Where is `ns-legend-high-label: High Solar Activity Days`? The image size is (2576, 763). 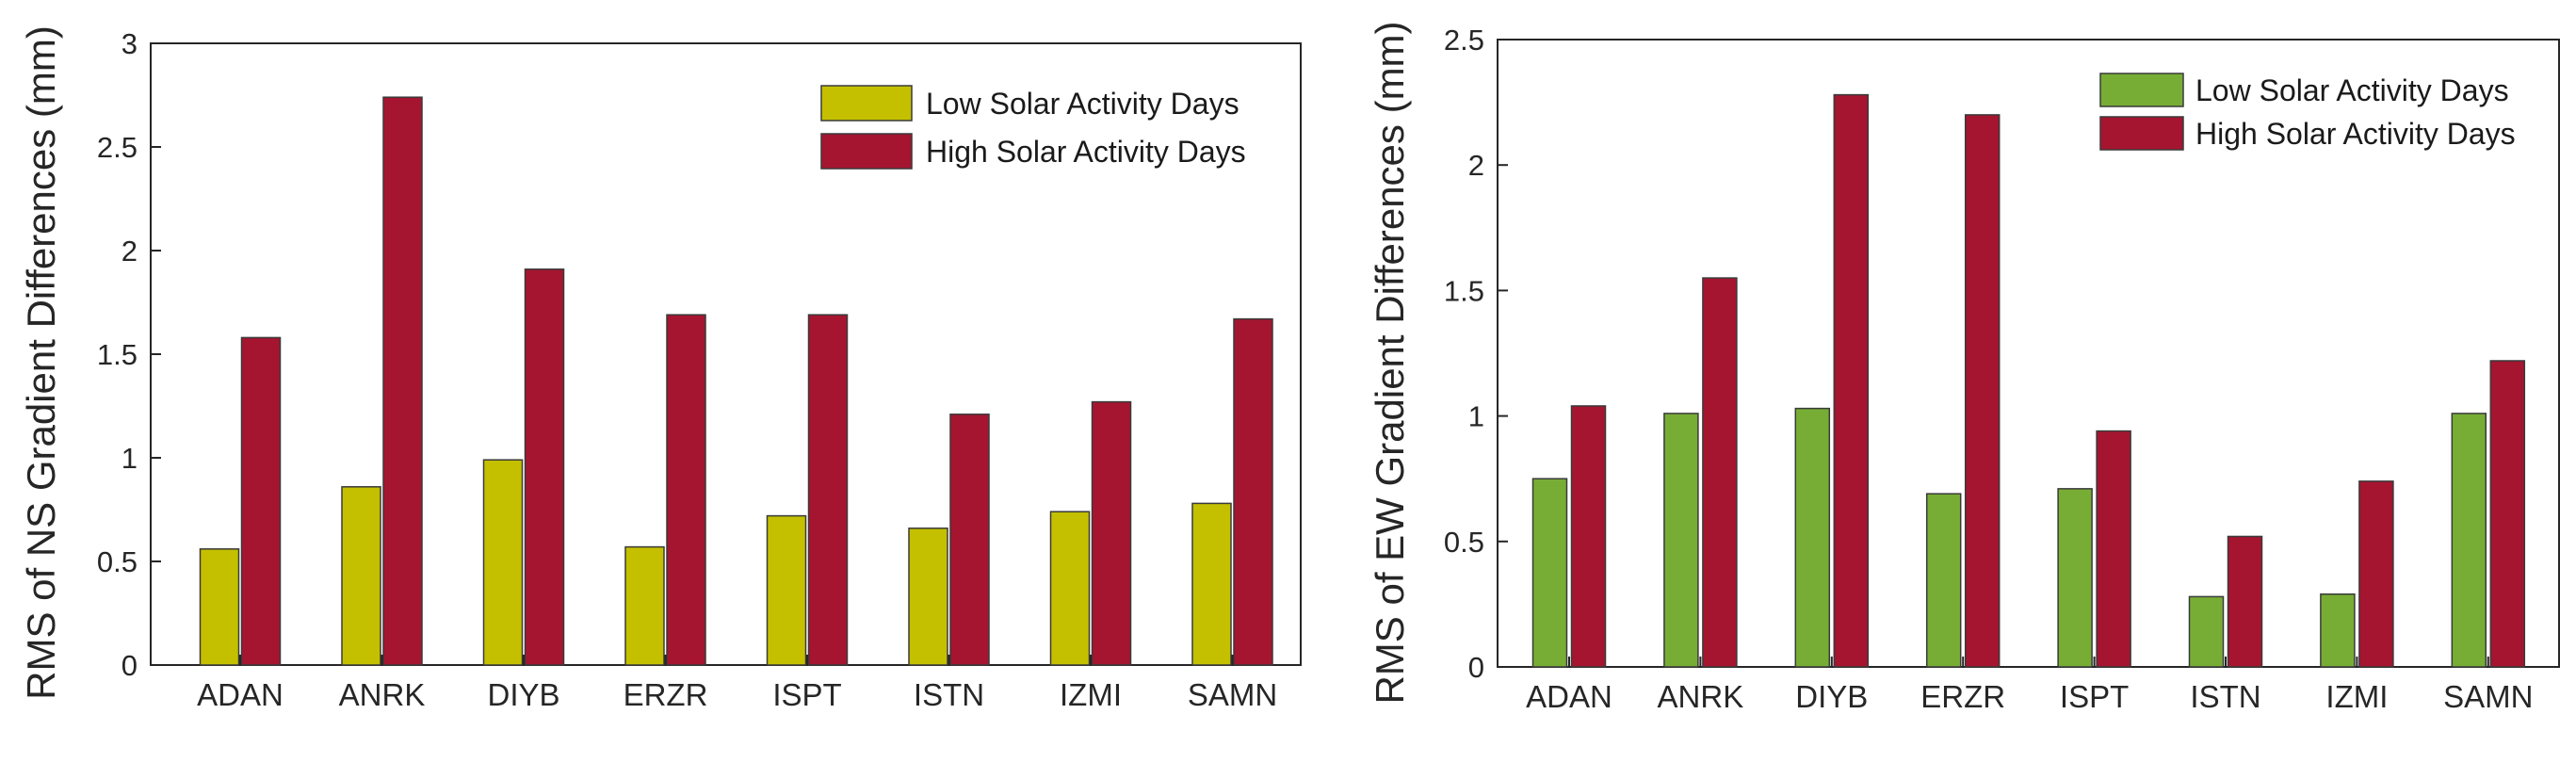
ns-legend-high-label: High Solar Activity Days is located at coordinates (1086, 152).